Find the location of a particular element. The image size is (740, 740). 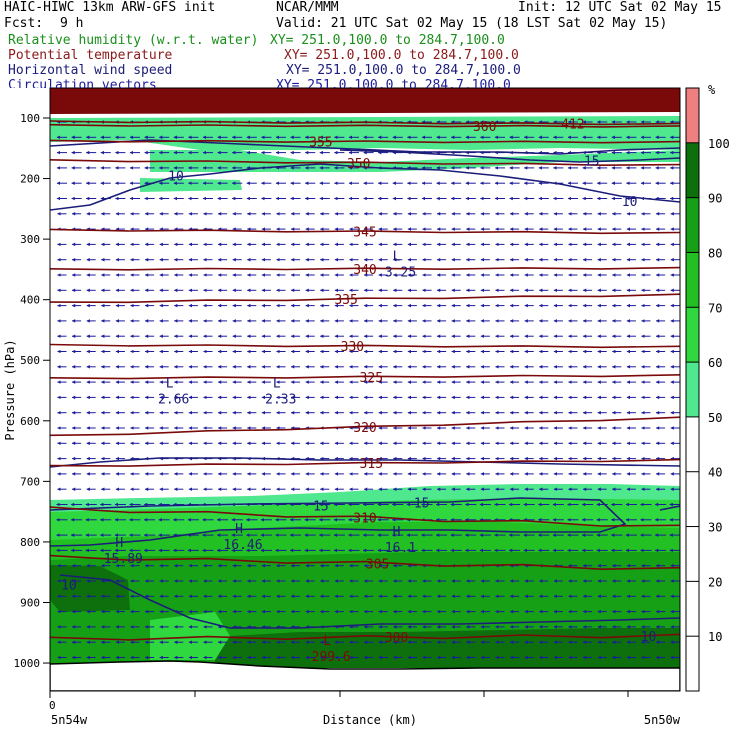

y-tick-label: 700 is located at coordinates (30, 481).